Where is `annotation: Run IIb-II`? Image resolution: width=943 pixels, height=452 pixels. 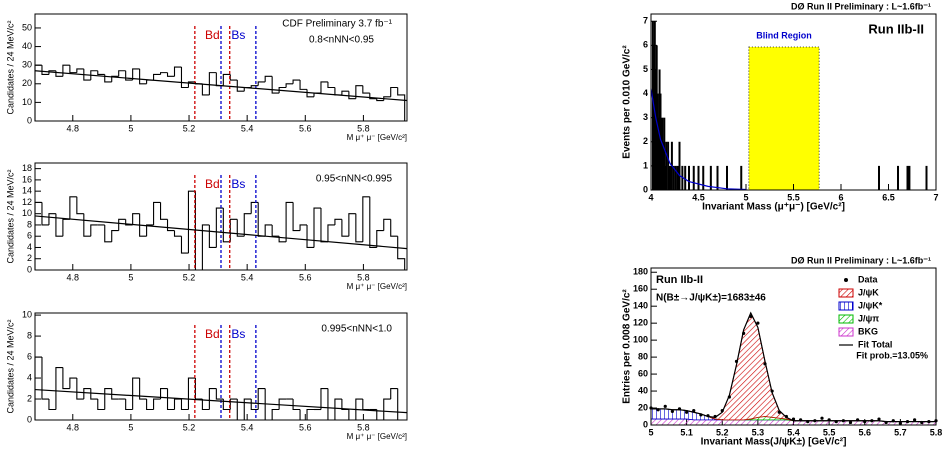 annotation: Run IIb-II is located at coordinates (896, 28).